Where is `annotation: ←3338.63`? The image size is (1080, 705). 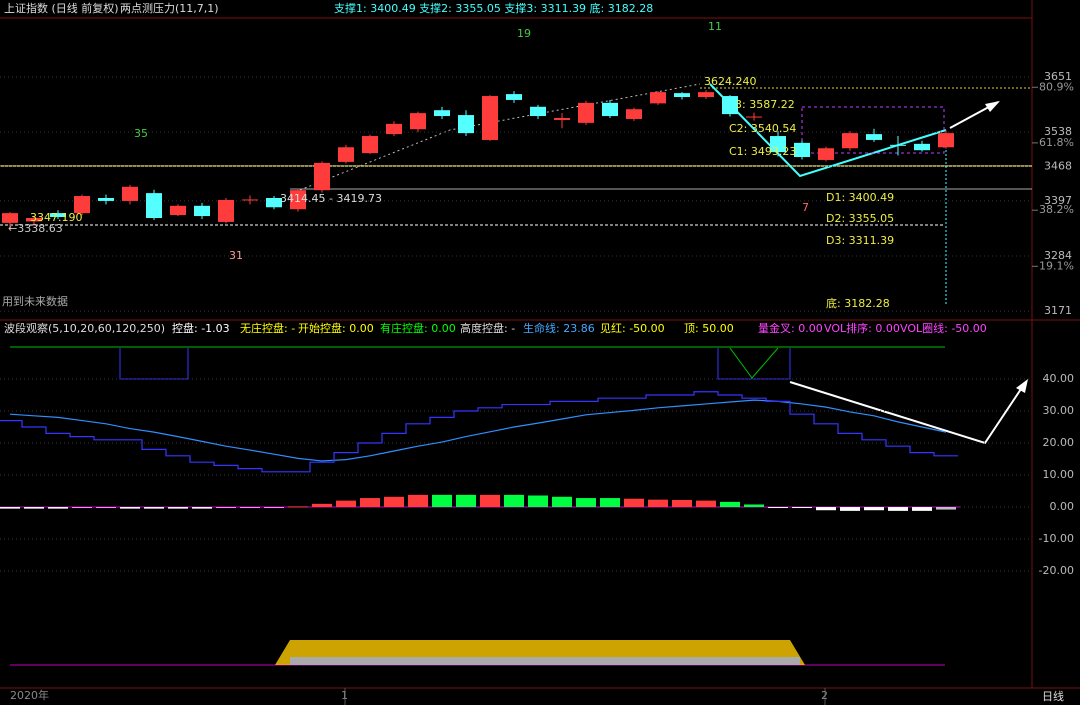 annotation: ←3338.63 is located at coordinates (35, 228).